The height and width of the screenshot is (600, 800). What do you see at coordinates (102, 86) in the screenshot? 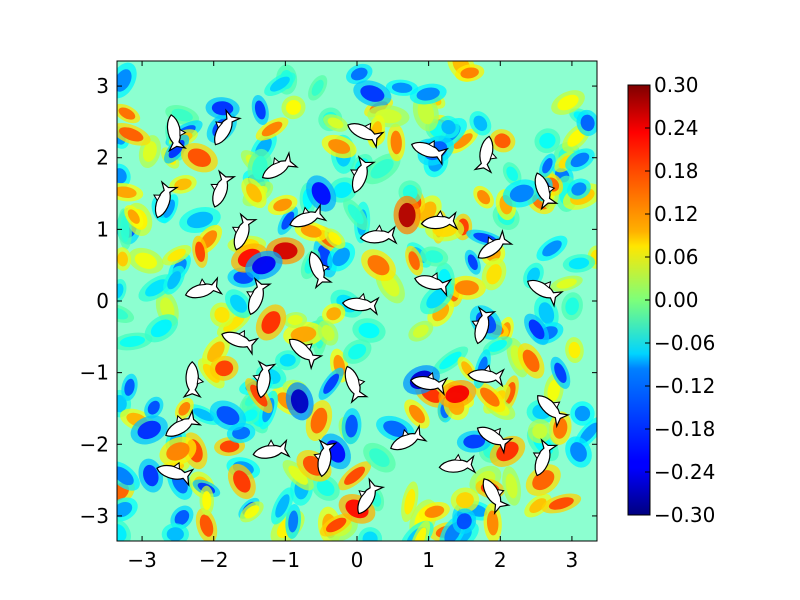
I see `y-tick-label: 3` at bounding box center [102, 86].